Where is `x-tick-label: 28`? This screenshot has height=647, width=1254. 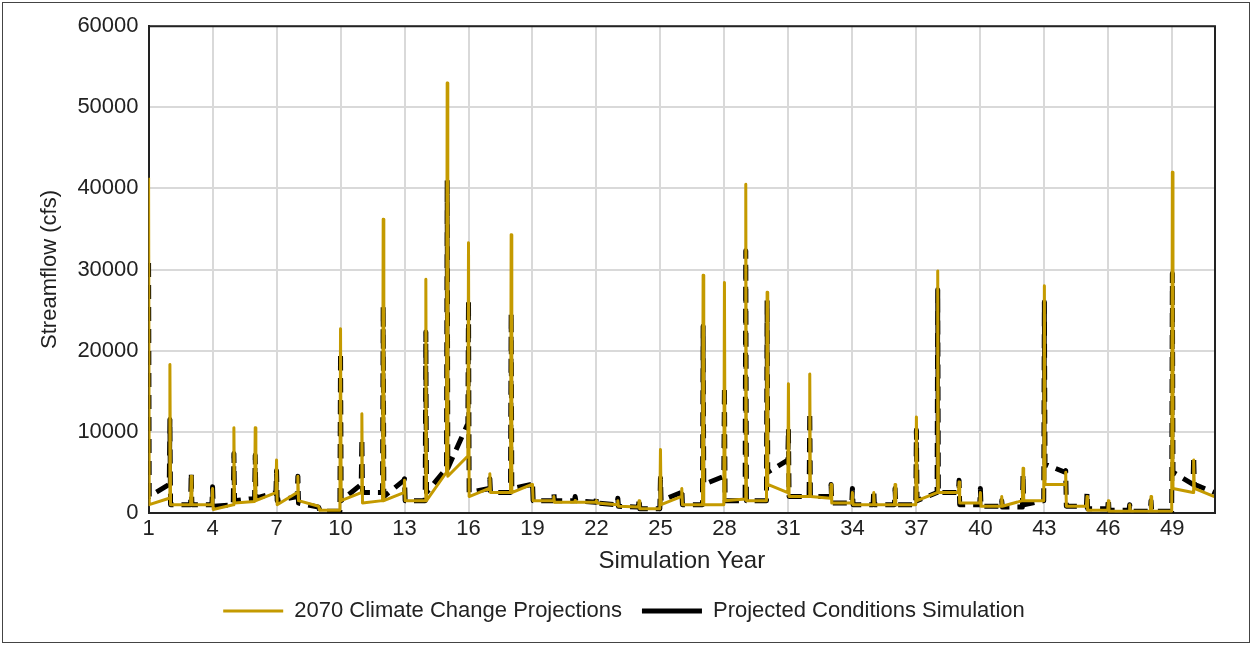 x-tick-label: 28 is located at coordinates (724, 528).